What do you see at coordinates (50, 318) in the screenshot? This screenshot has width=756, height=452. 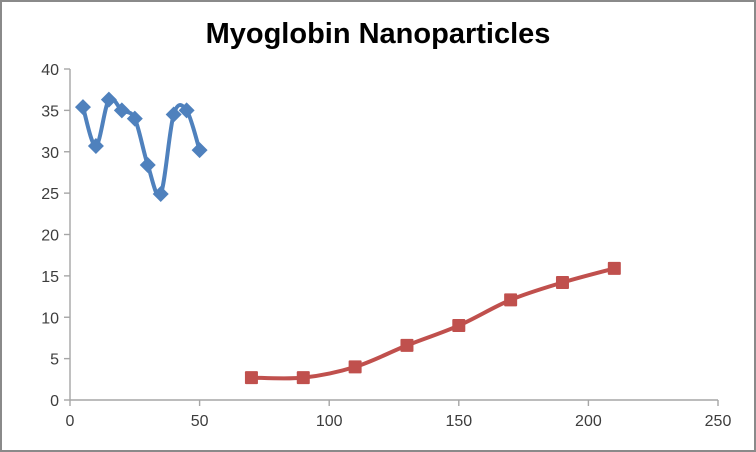 I see `y-tick-label: 10` at bounding box center [50, 318].